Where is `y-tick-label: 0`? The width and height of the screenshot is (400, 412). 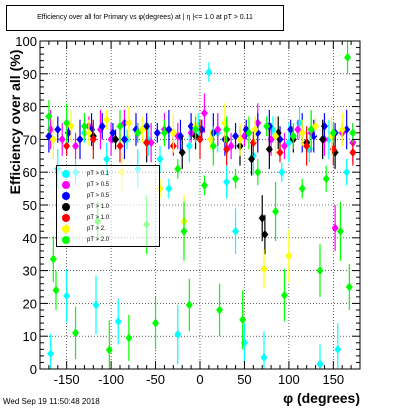
y-tick-label: 0 is located at coordinates (33, 369).